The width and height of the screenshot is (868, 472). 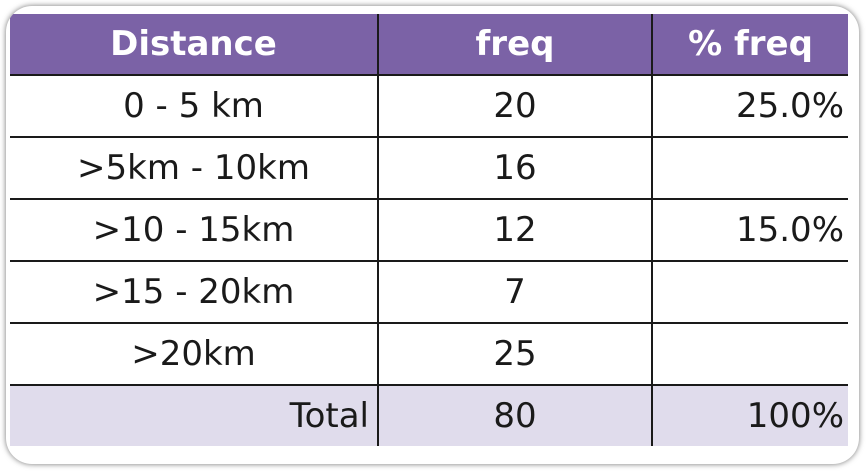 I want to click on distance-cell: >5km - 10km, so click(x=194, y=168).